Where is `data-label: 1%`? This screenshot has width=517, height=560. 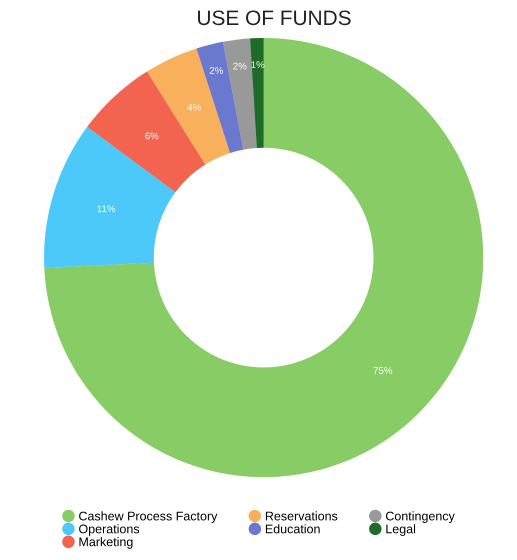 data-label: 1% is located at coordinates (257, 64).